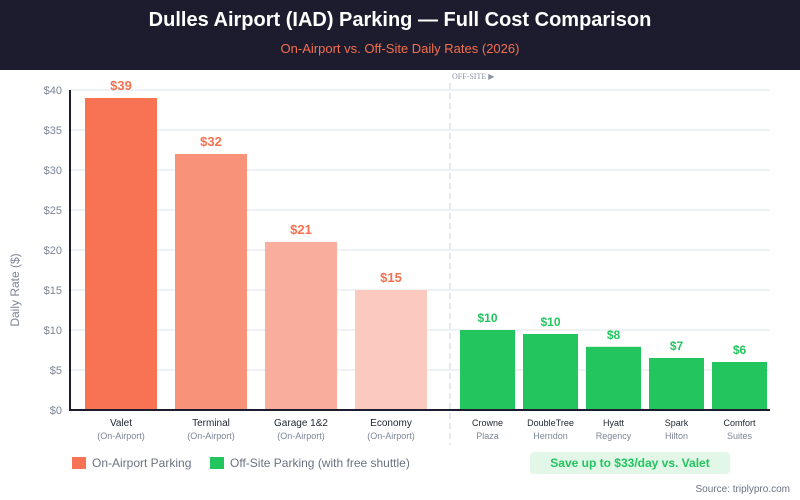  I want to click on x-tick-label: Crowne, so click(487, 423).